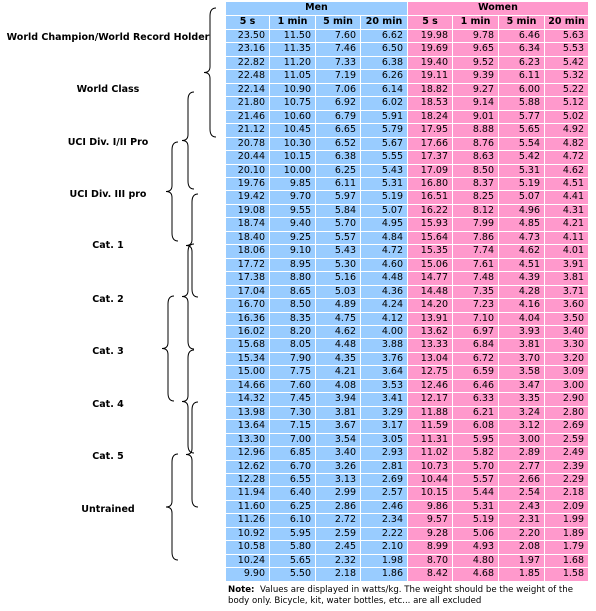 This screenshot has height=611, width=596. What do you see at coordinates (384, 22) in the screenshot?
I see `column-header: 20 min` at bounding box center [384, 22].